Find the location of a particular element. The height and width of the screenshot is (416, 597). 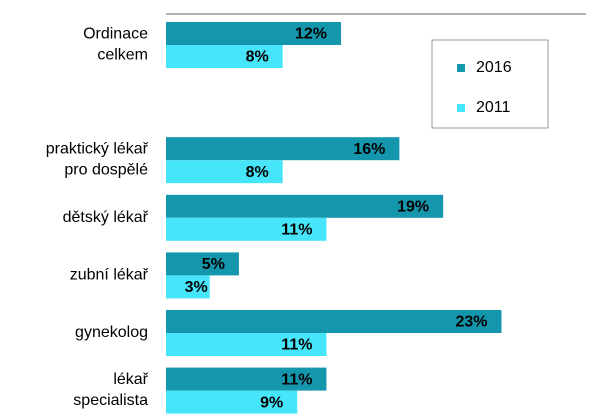

y-tick-label: dětský lékař is located at coordinates (106, 217).